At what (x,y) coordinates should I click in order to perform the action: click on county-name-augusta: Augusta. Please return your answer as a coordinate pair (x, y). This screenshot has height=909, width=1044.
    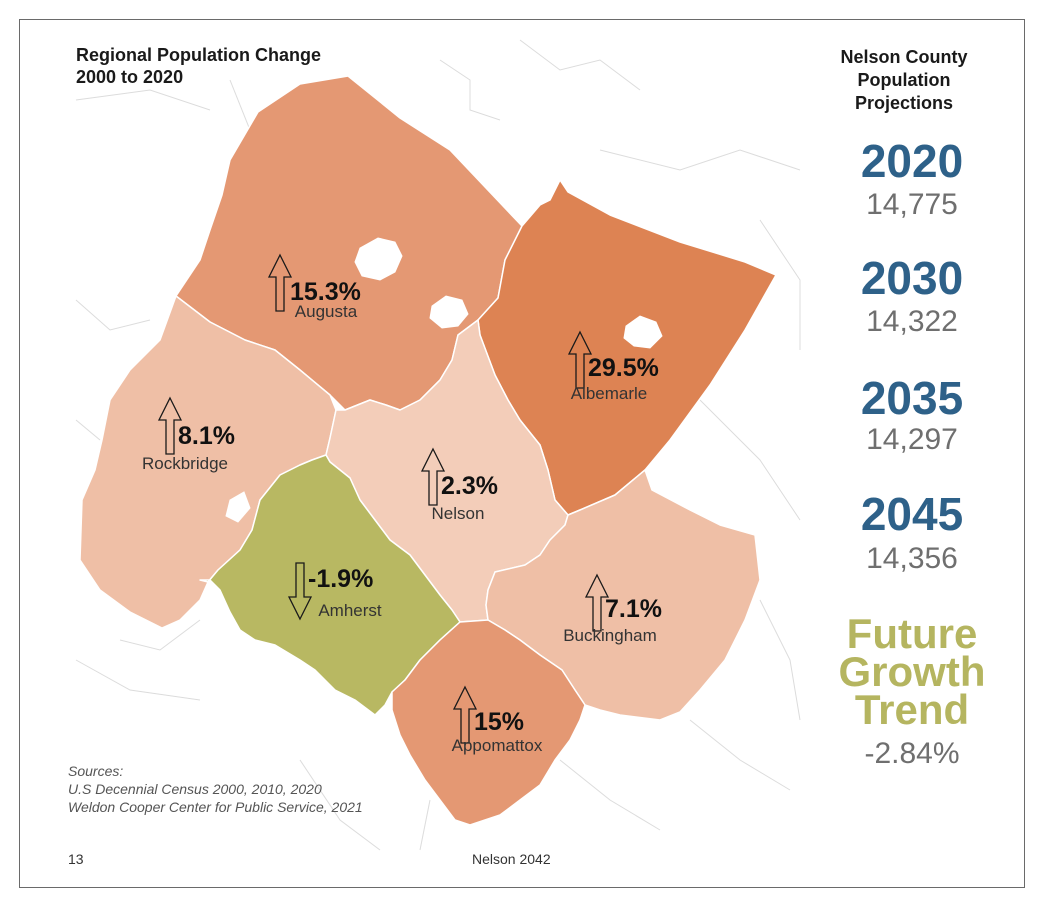
    Looking at the image, I should click on (326, 311).